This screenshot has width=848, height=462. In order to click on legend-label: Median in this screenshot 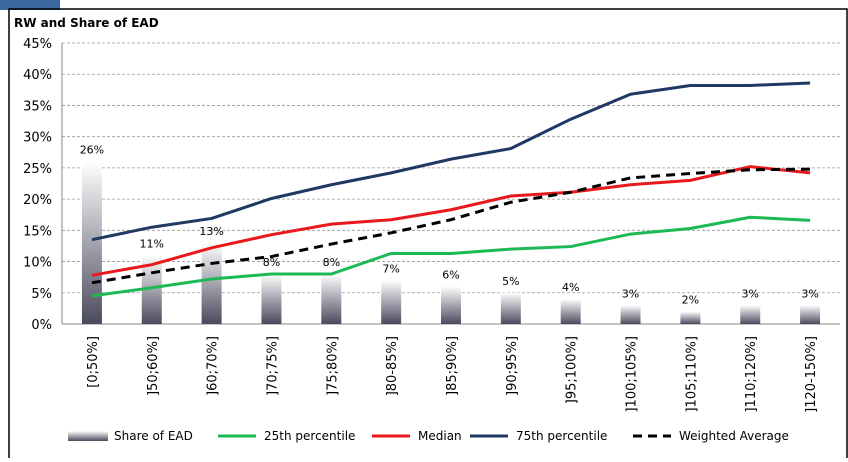, I will do `click(440, 436)`.